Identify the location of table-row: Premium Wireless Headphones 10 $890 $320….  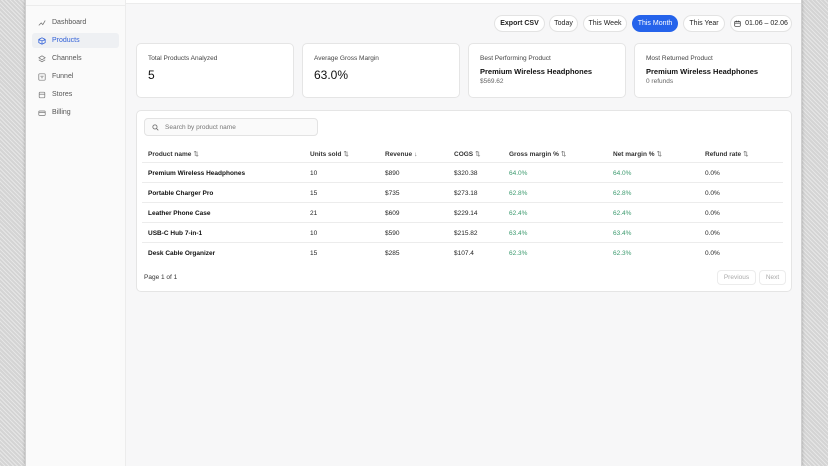
(462, 173).